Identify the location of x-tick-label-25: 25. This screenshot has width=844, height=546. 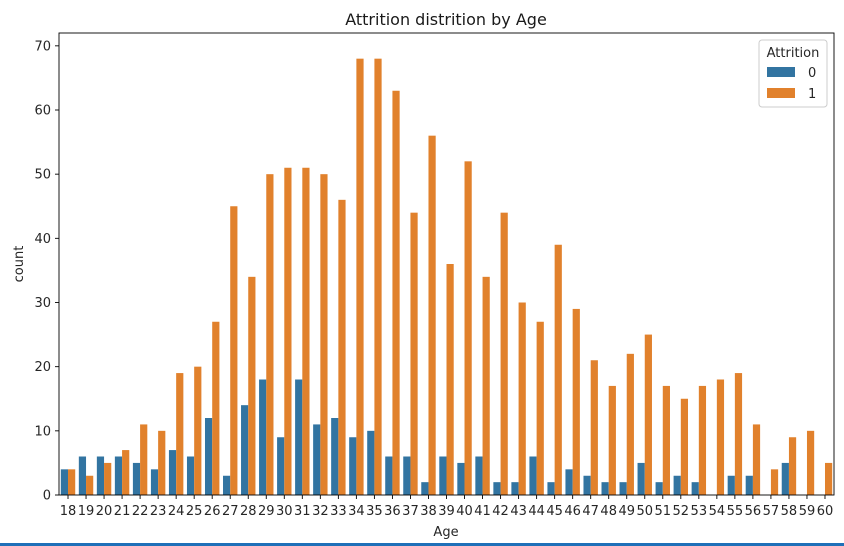
(194, 511).